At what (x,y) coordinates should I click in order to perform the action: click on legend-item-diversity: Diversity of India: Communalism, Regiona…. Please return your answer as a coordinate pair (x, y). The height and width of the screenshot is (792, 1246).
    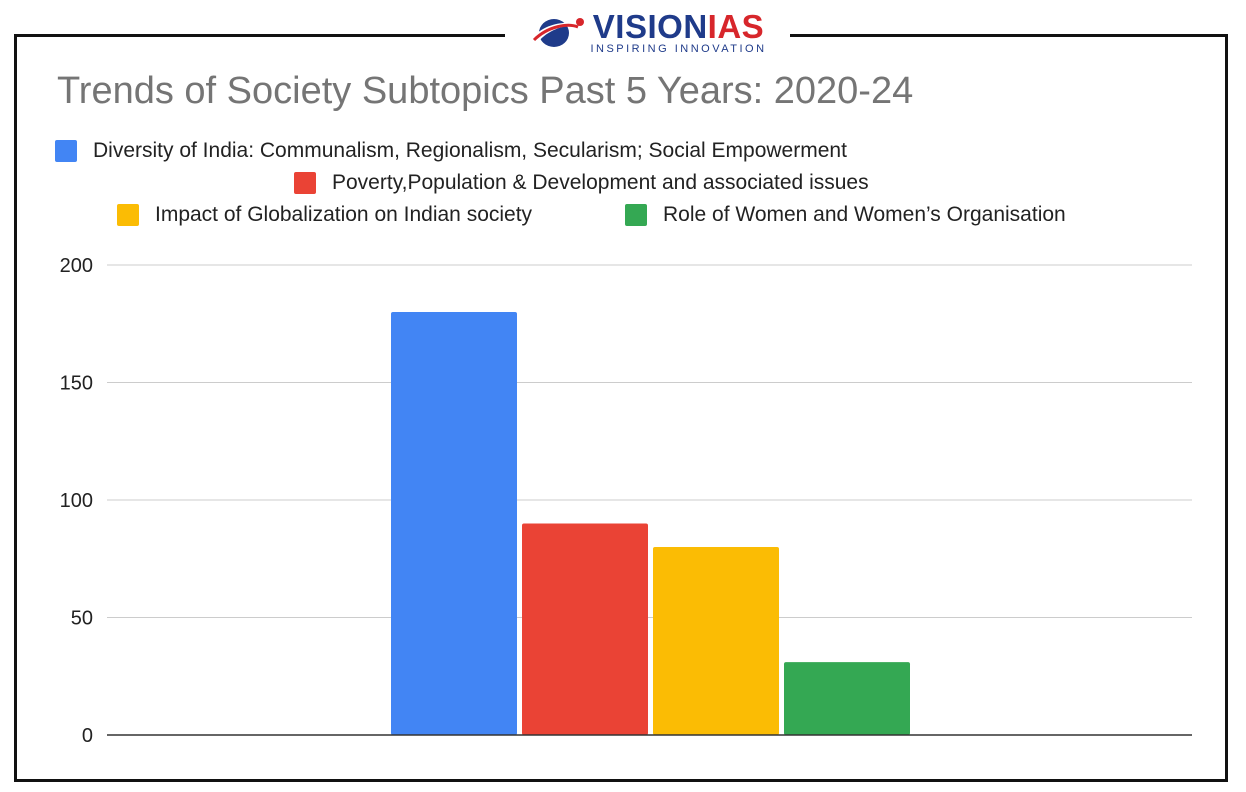
    Looking at the image, I should click on (451, 151).